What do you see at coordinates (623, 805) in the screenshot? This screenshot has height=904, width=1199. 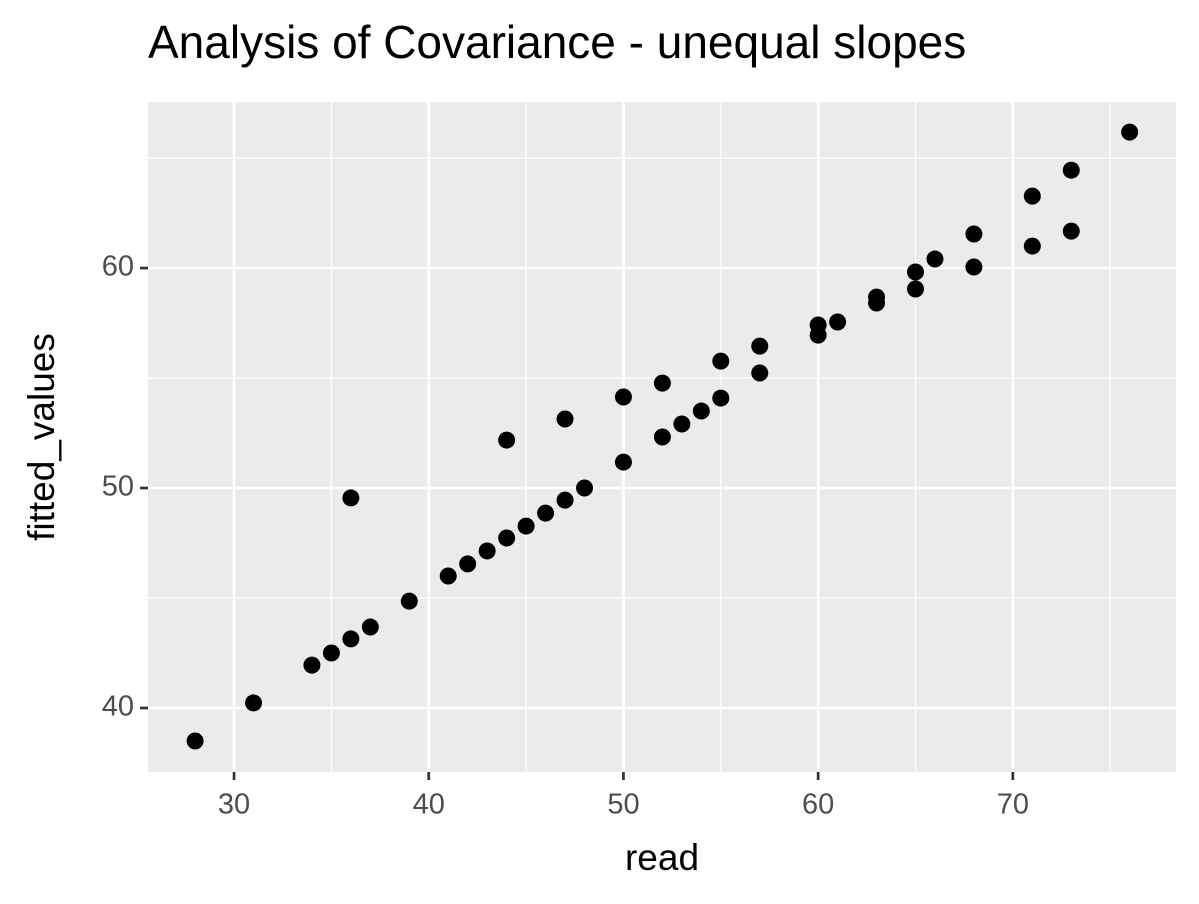 I see `x-tick-label: 50` at bounding box center [623, 805].